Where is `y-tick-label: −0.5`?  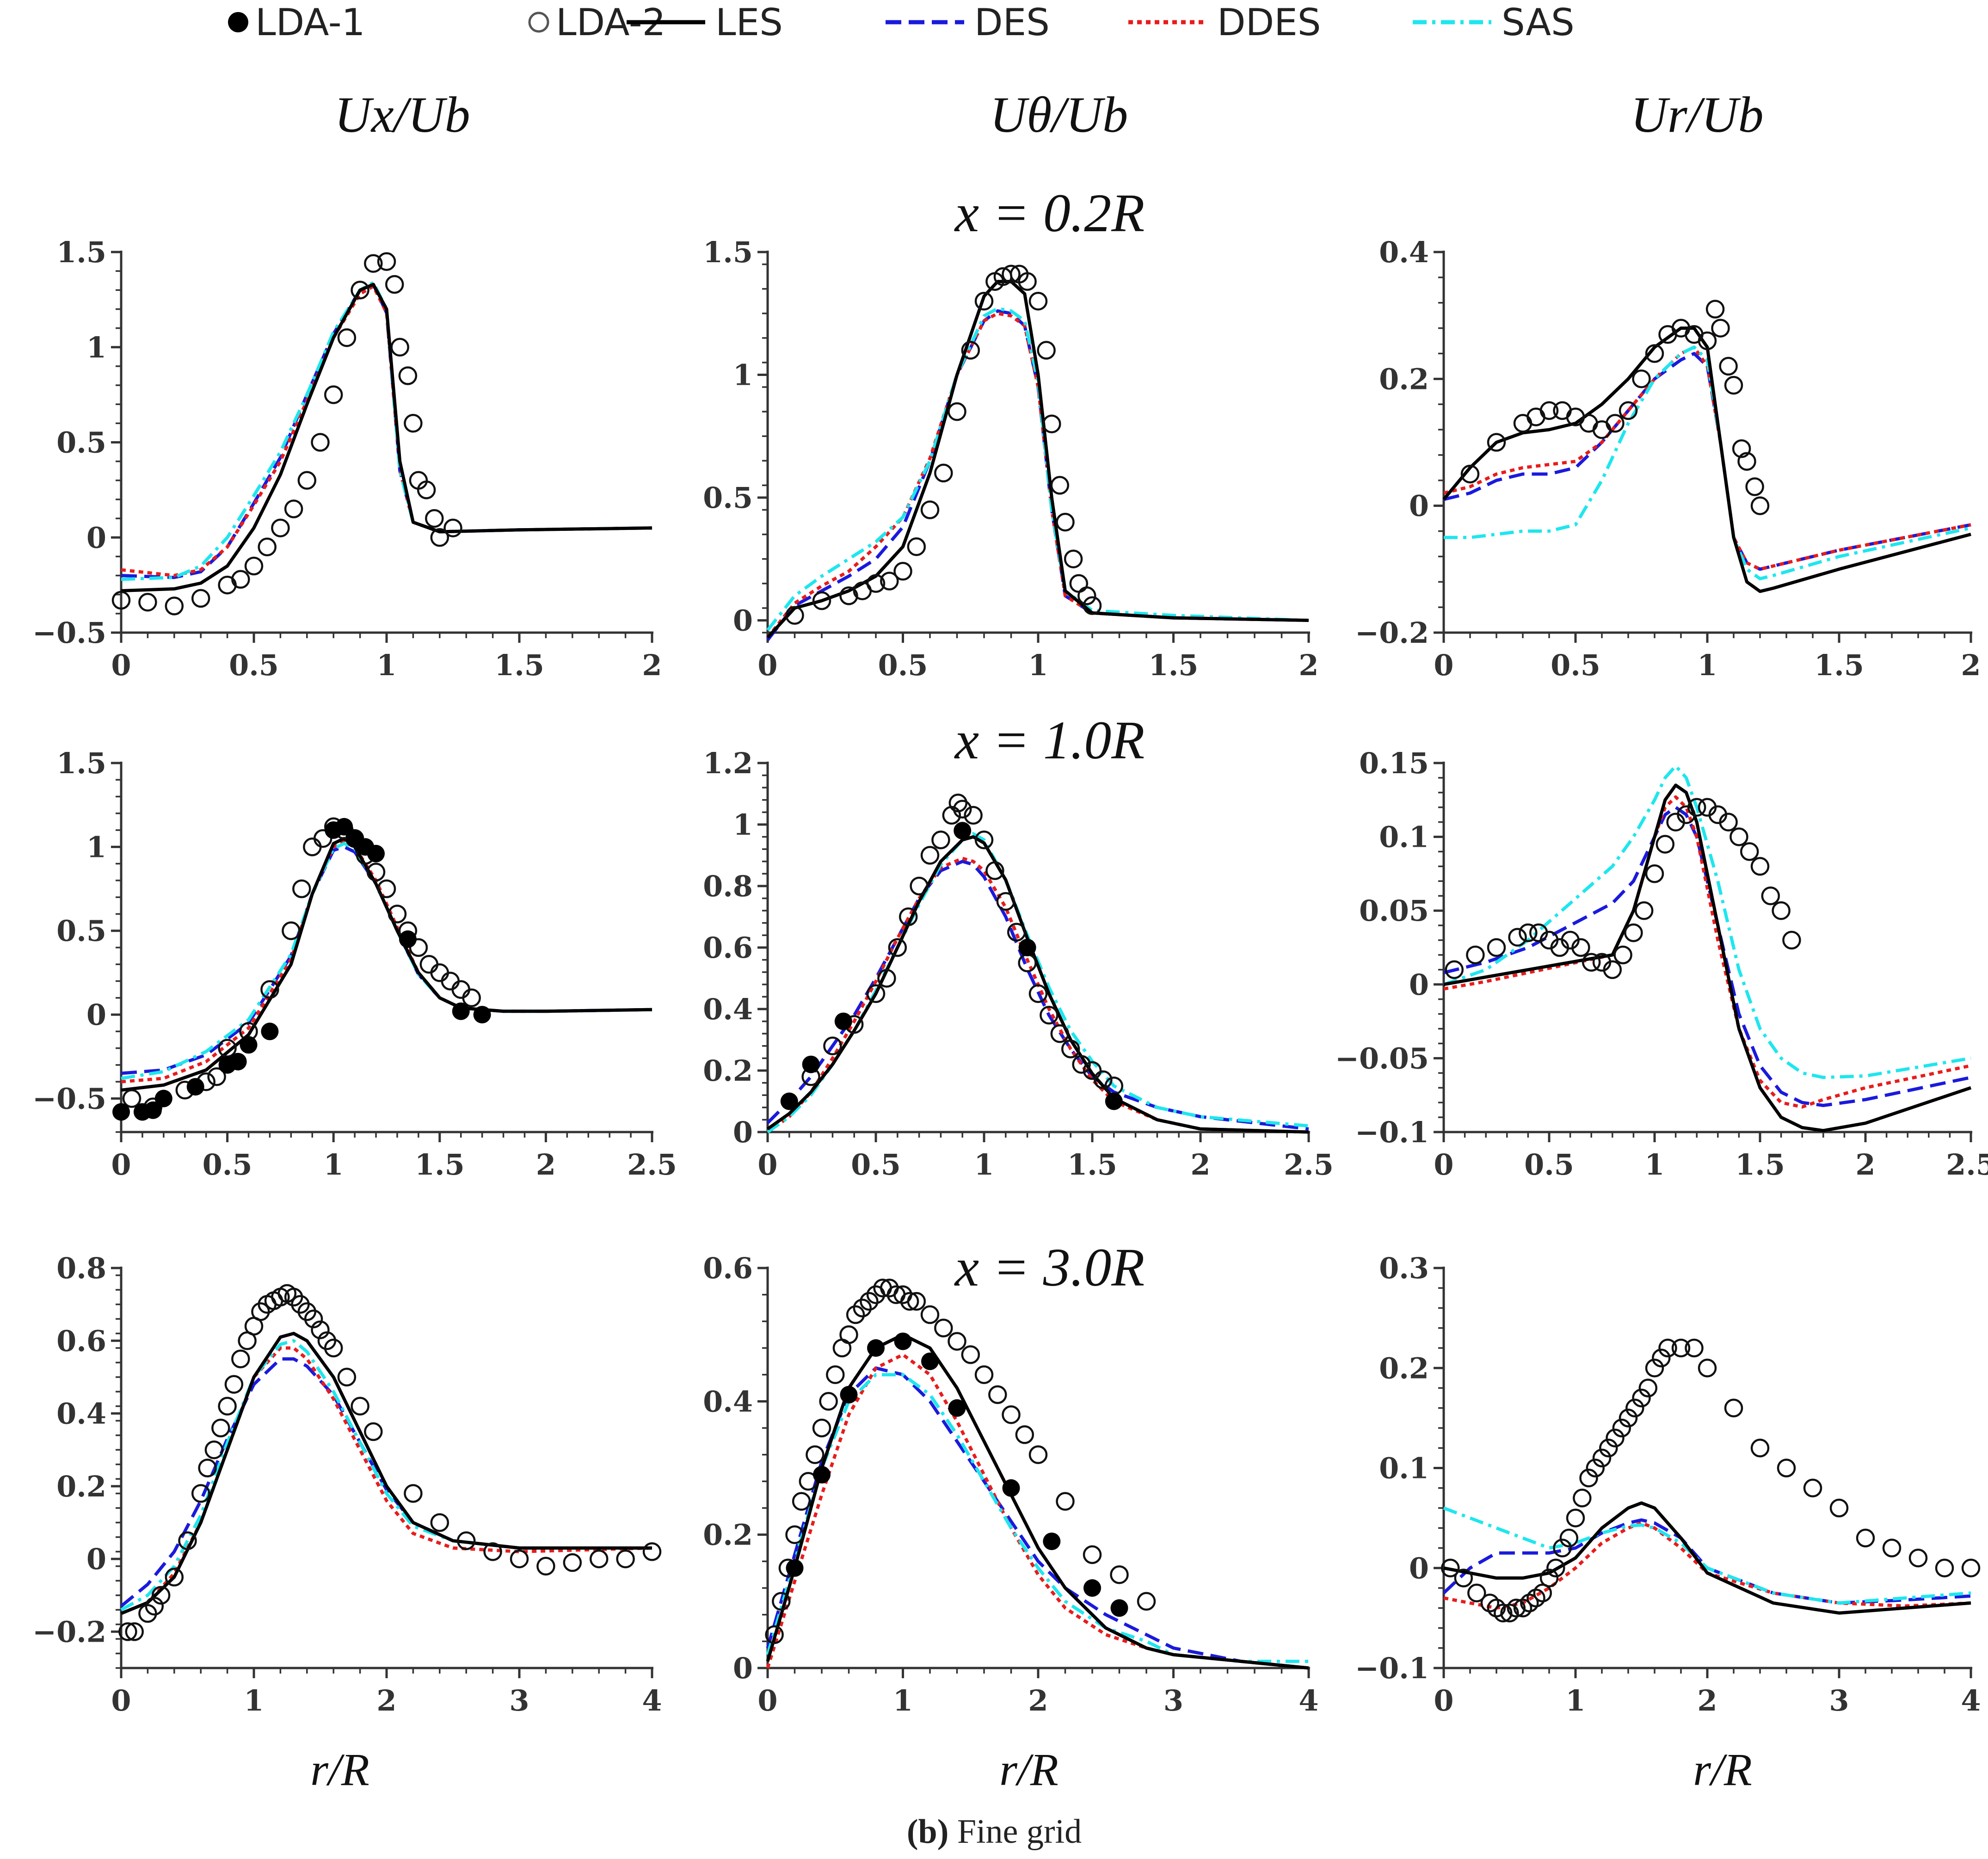 y-tick-label: −0.5 is located at coordinates (69, 633).